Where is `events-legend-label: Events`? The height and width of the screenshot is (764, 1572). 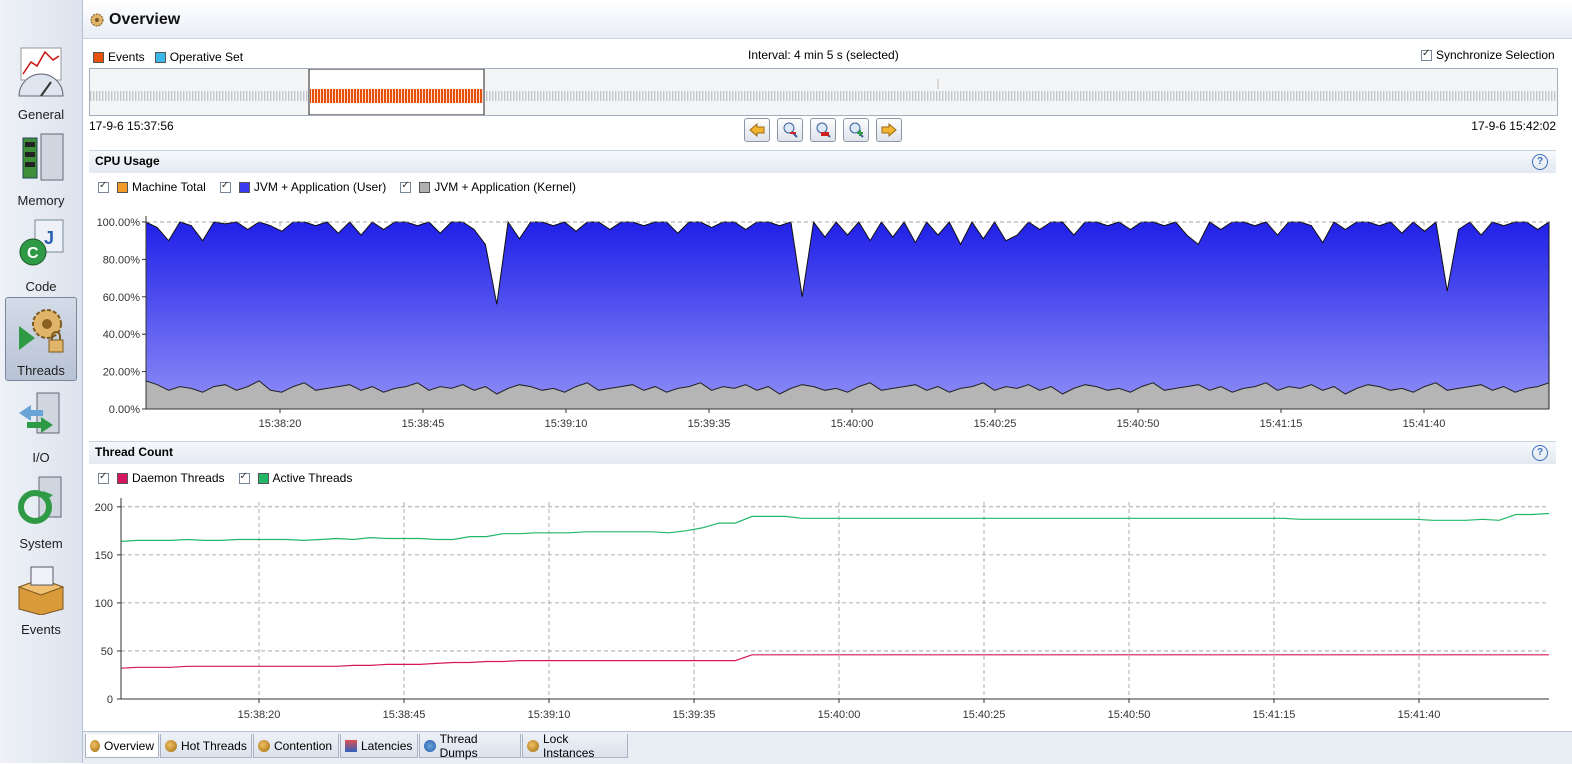 events-legend-label: Events is located at coordinates (126, 57).